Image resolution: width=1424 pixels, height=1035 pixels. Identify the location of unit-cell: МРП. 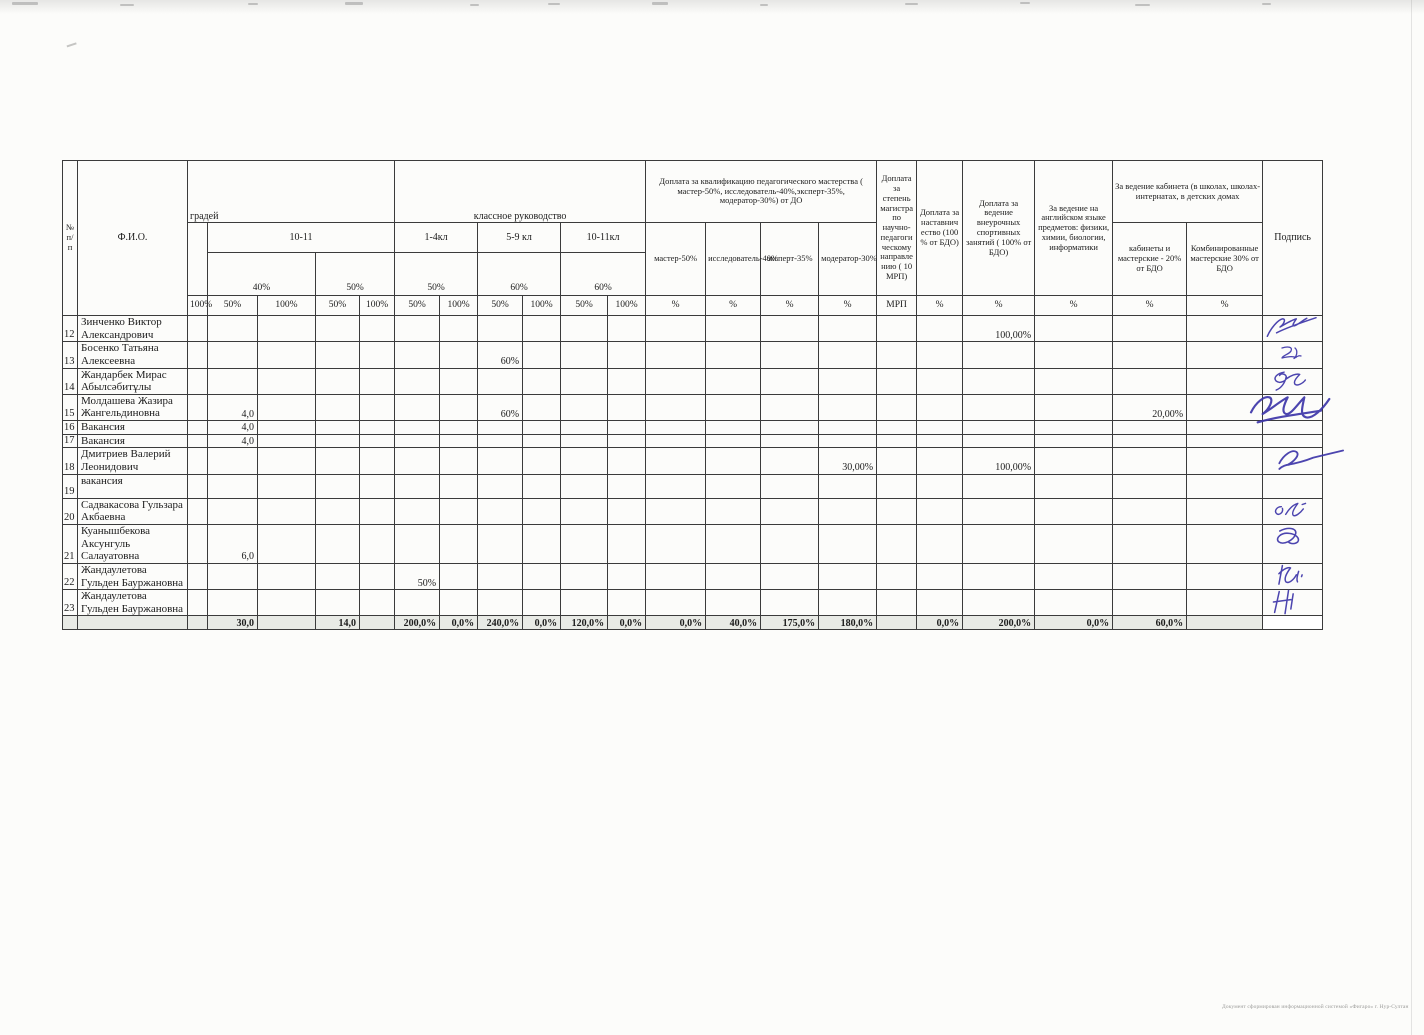
(897, 305).